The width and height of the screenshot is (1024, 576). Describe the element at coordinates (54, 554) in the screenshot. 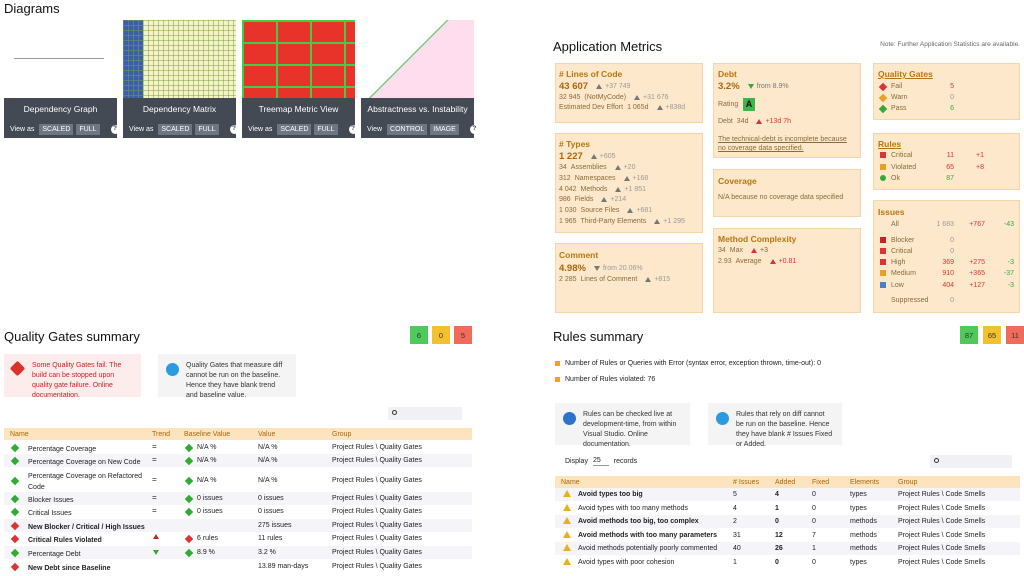

I see `gate-name: Percentage Debt` at that location.